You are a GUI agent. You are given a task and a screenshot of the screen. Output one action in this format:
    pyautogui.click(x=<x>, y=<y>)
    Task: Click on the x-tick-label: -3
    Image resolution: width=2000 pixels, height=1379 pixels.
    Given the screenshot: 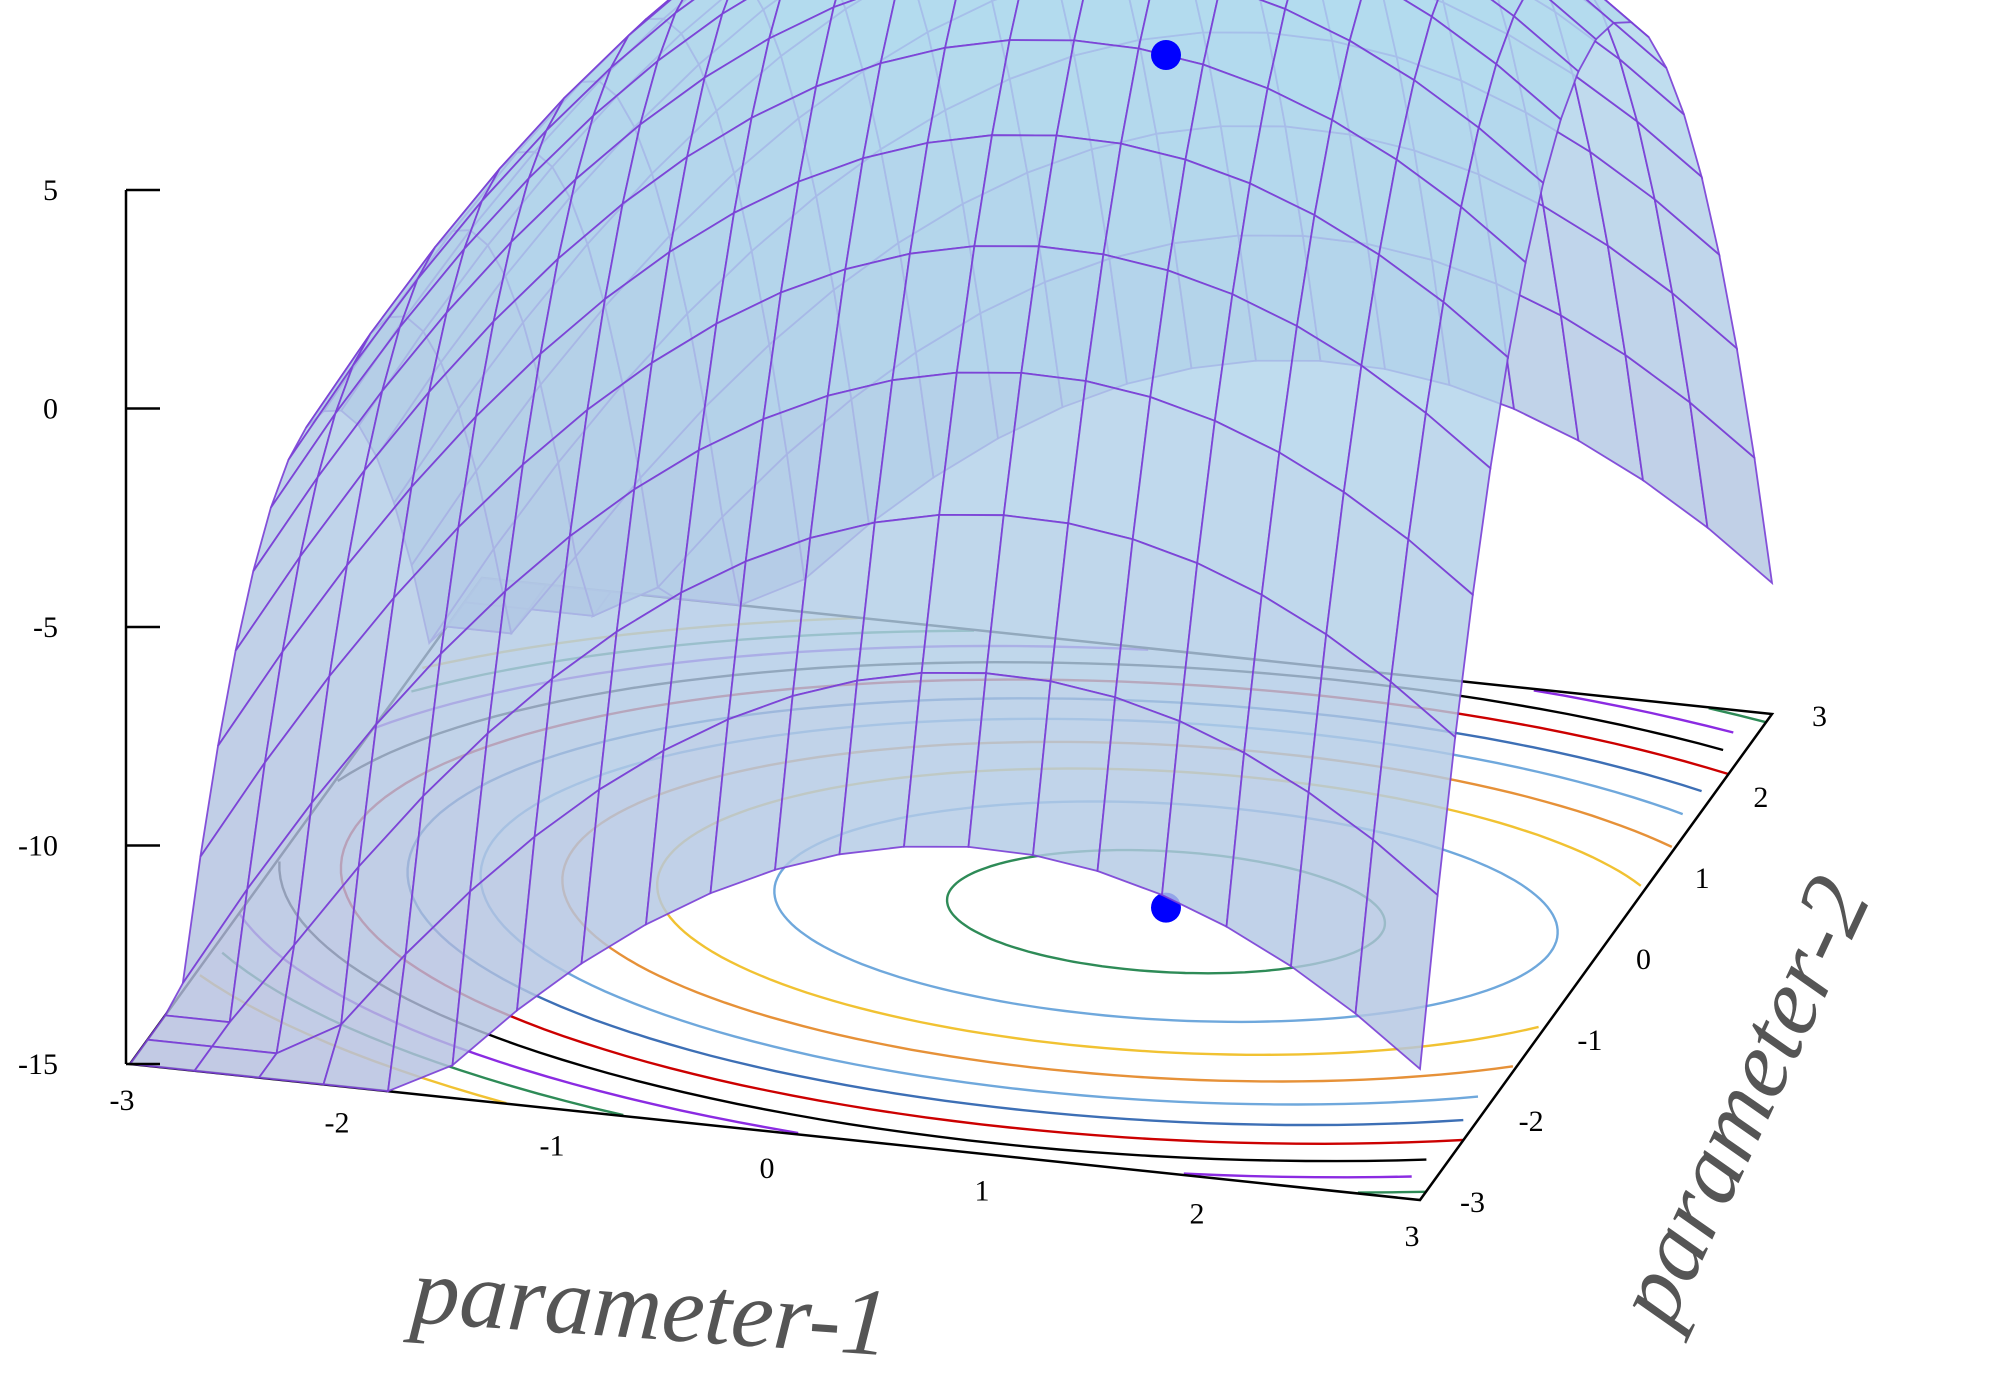 What is the action you would take?
    pyautogui.click(x=122, y=1100)
    